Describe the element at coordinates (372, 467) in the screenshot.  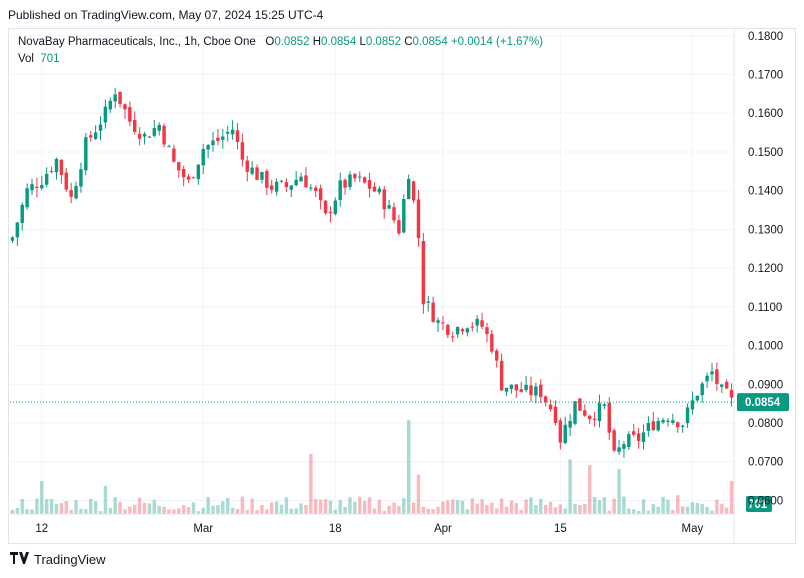
I see `volume-bars` at that location.